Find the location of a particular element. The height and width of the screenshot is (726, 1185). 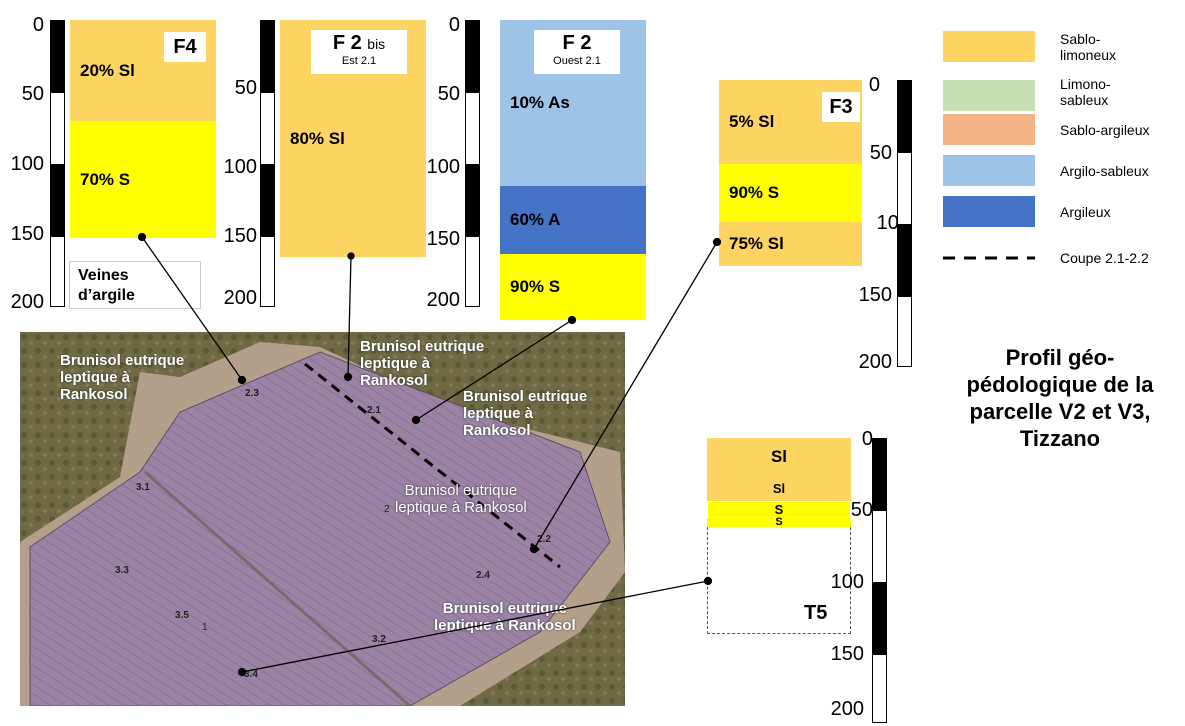

legend-dashed-line is located at coordinates (989, 258).